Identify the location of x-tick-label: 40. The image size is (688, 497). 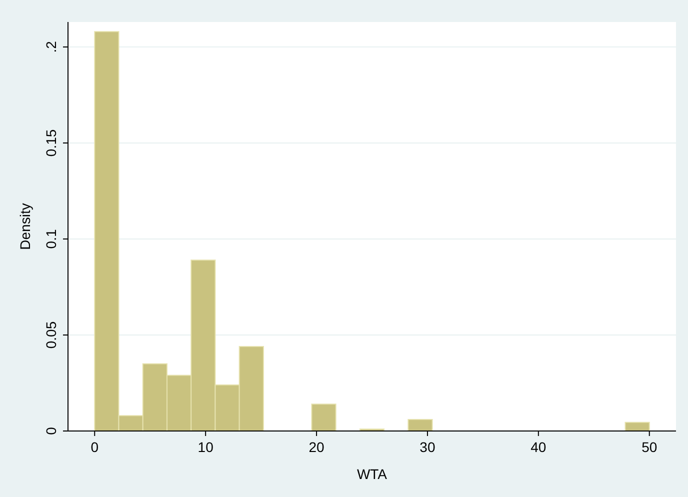
(538, 447).